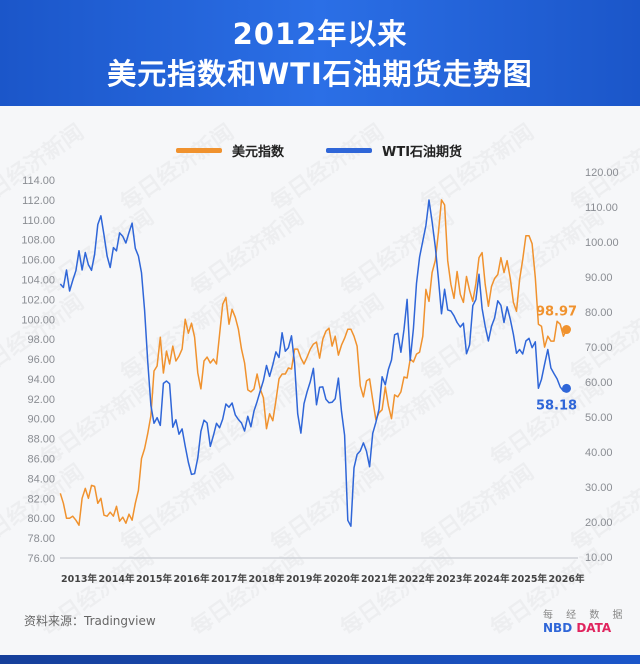 Image resolution: width=640 pixels, height=664 pixels. I want to click on x-tick-label: 2021年, so click(379, 579).